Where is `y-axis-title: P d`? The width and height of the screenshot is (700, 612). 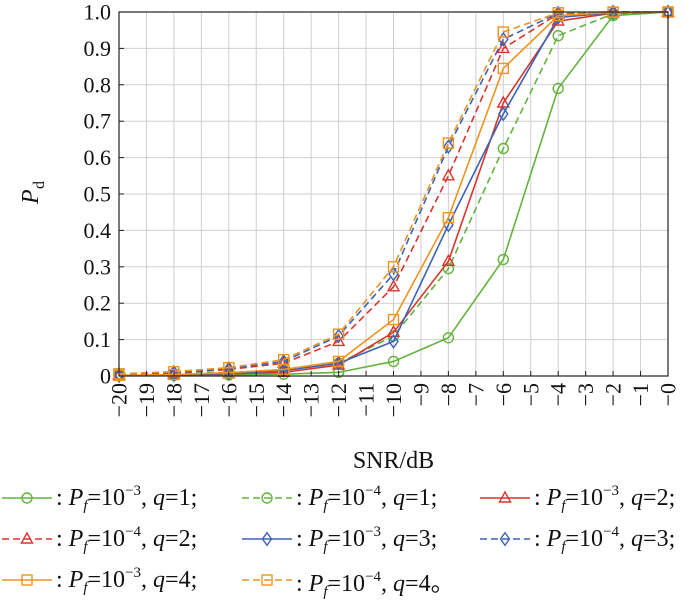 y-axis-title: P d is located at coordinates (33, 193).